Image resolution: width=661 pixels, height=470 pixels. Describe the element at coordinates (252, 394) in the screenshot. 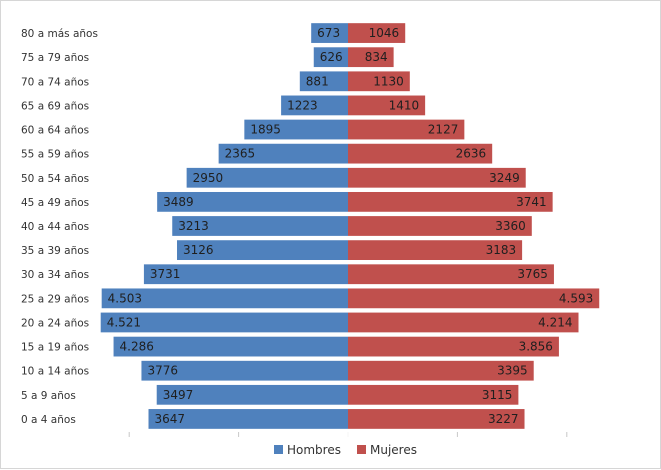

I see `bar-hombres-5-a-9-a-os` at that location.